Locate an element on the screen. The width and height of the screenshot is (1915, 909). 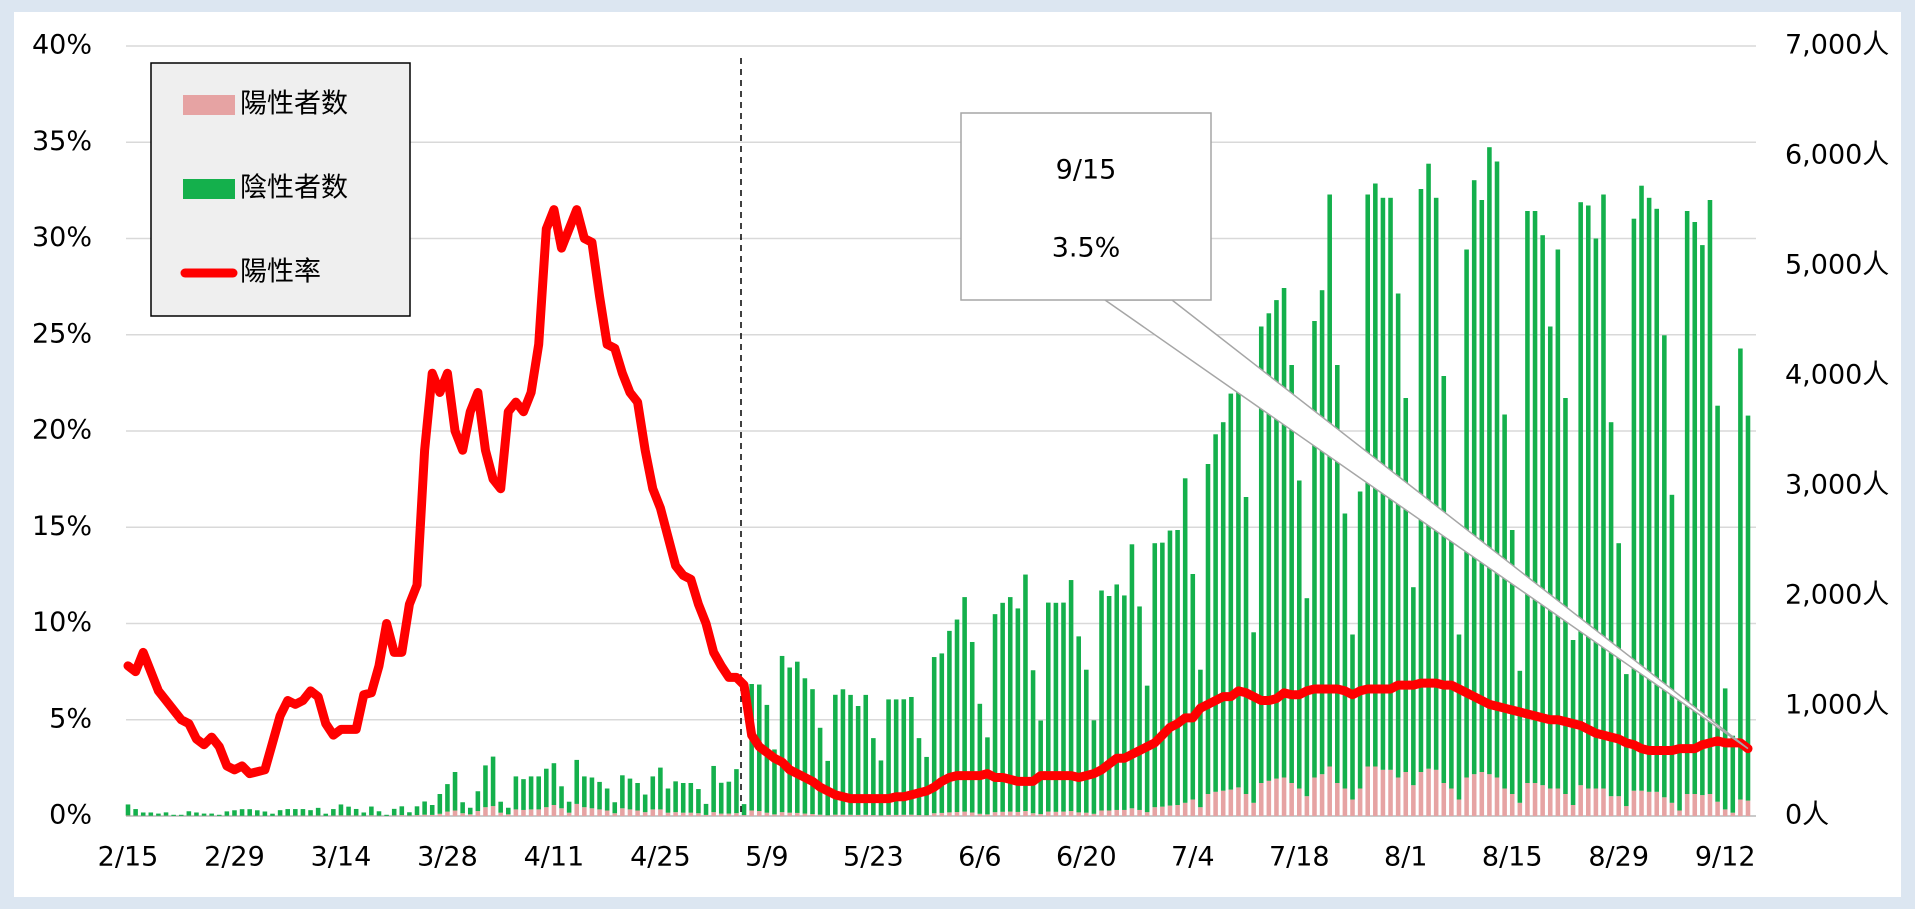
x-tick-label: 4/11 is located at coordinates (554, 857).